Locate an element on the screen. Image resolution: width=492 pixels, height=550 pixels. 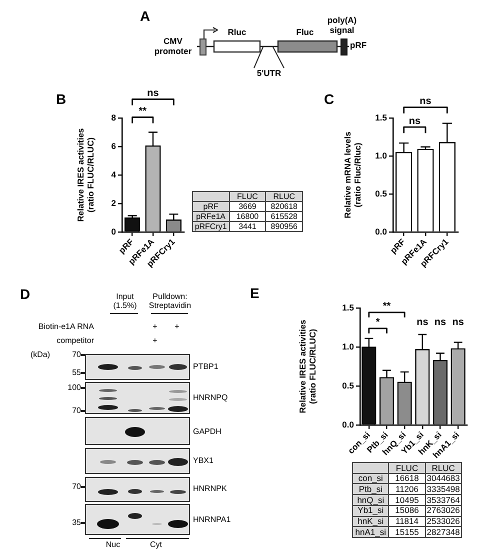
category-label: Yb1_si is located at coordinates (370, 510).